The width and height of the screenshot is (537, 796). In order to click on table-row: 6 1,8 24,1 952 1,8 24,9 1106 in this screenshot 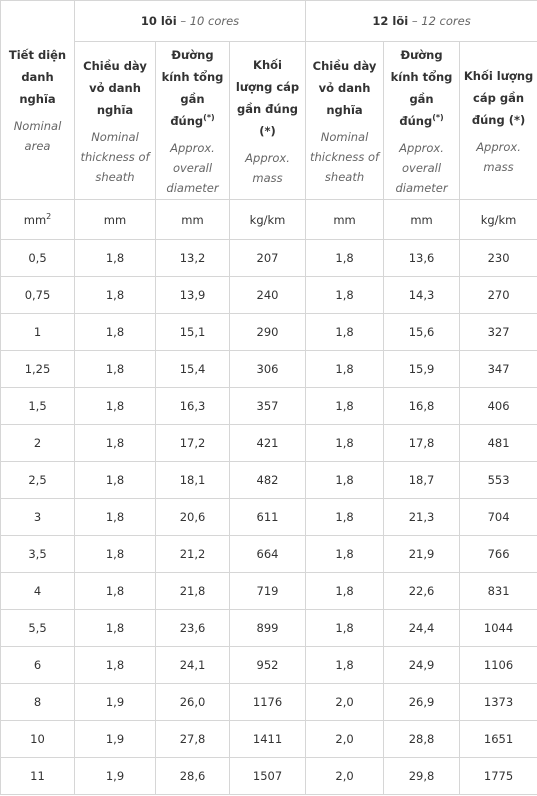, I will do `click(268, 665)`.